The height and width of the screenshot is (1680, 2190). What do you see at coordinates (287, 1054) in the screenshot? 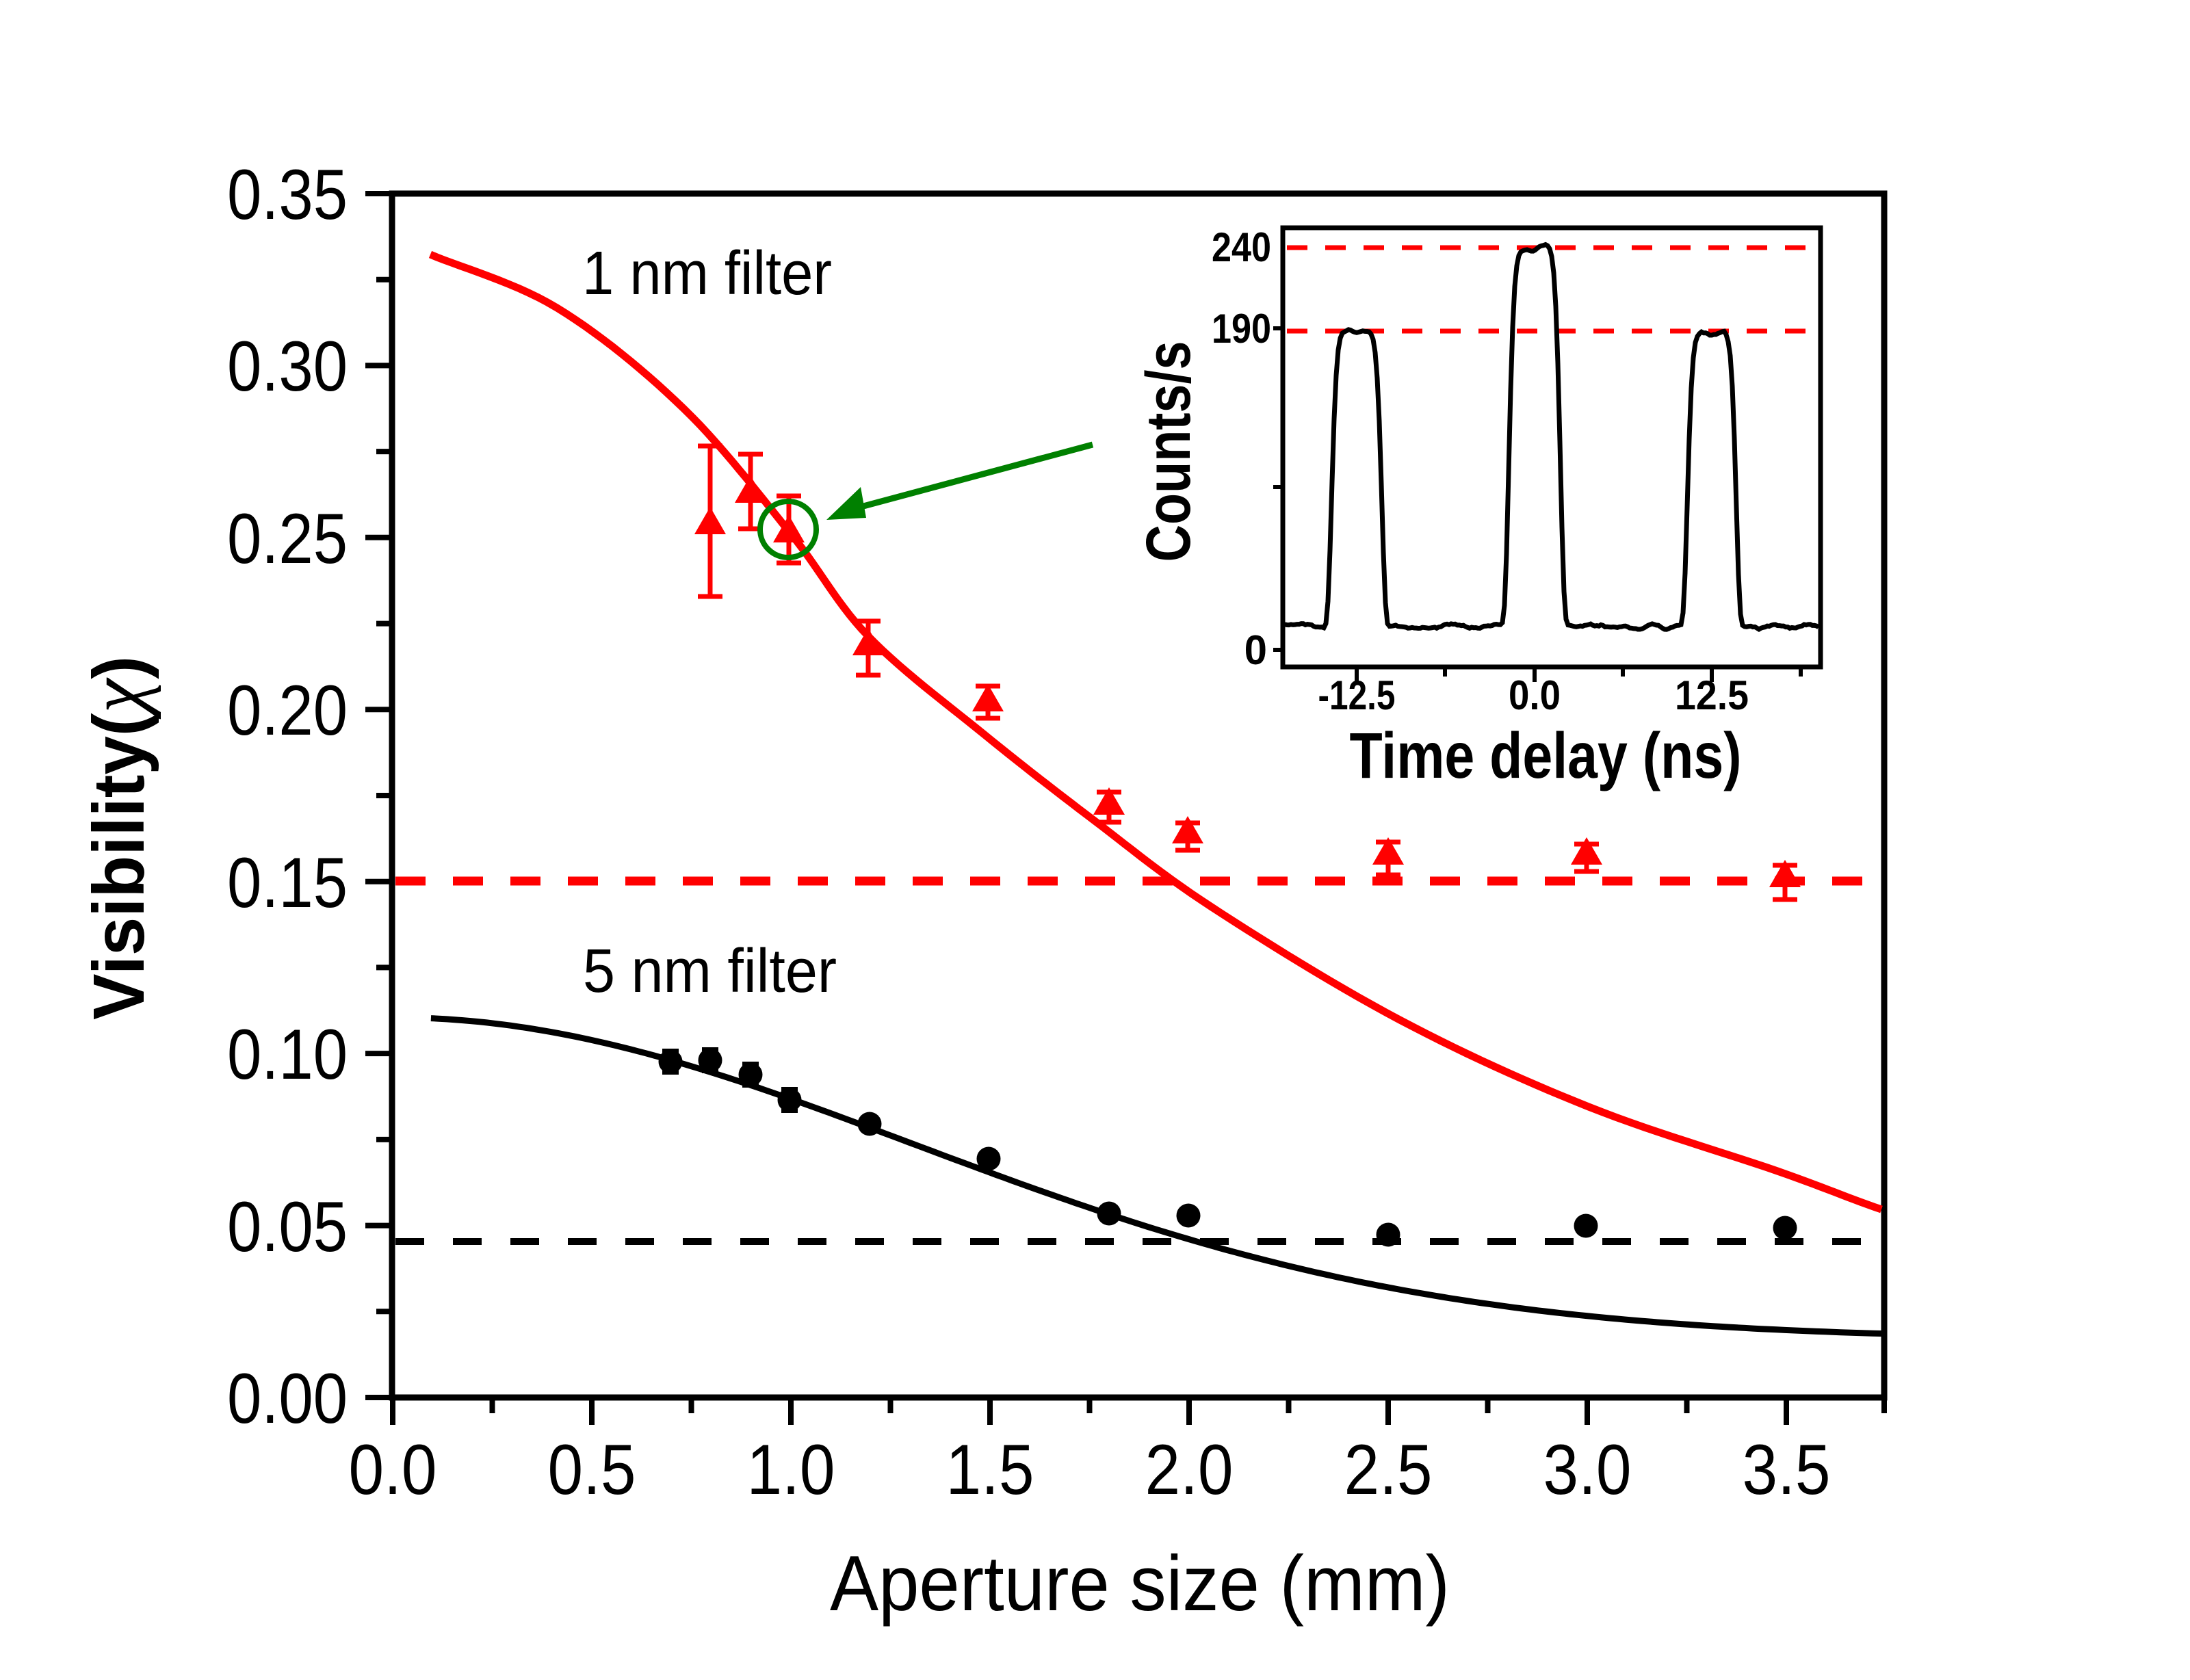
I see `svg-text: 0.10` at bounding box center [287, 1054].